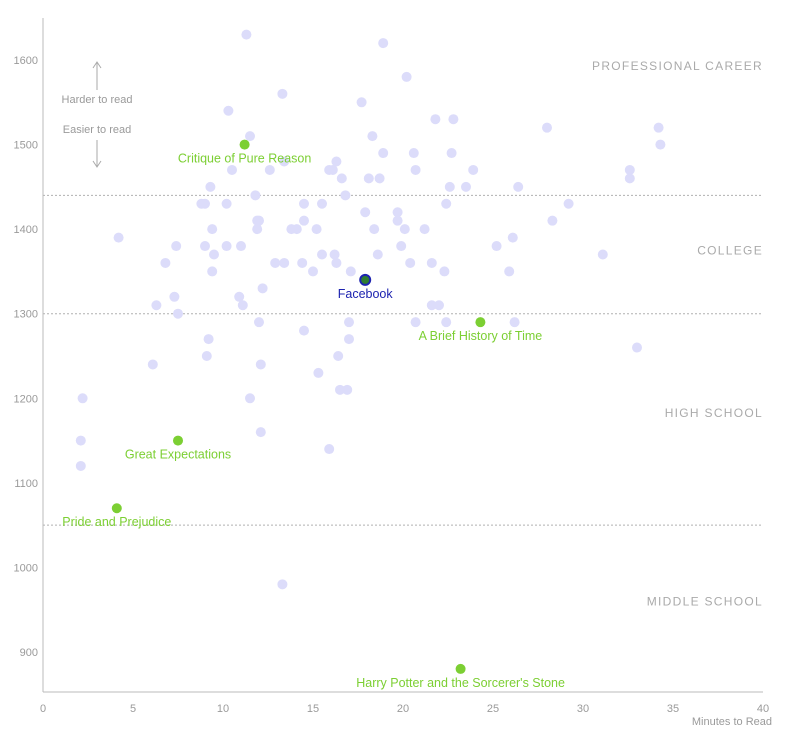  I want to click on book-label: Great Expectations, so click(178, 455).